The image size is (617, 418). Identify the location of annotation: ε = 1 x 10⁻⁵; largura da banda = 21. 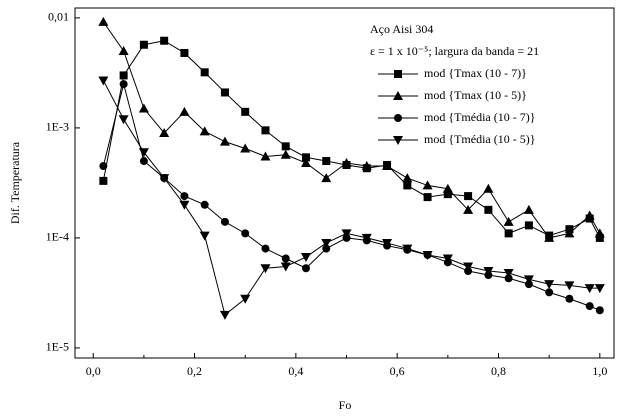
(454, 51).